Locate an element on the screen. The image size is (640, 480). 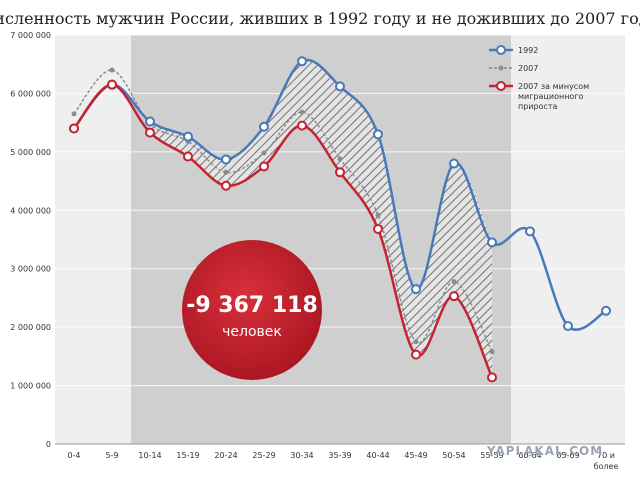
y-tick-label: 3 000 000 is located at coordinates (30, 269).